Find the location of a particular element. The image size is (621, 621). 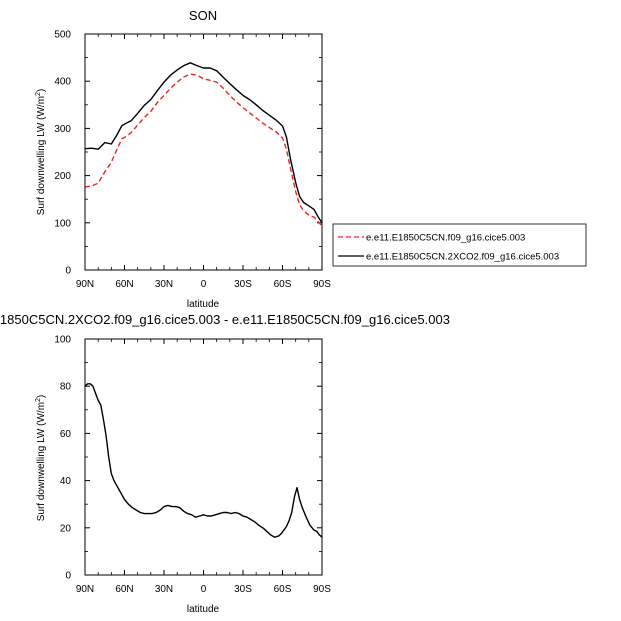

top-y-tick-label: 400 is located at coordinates (62, 82).